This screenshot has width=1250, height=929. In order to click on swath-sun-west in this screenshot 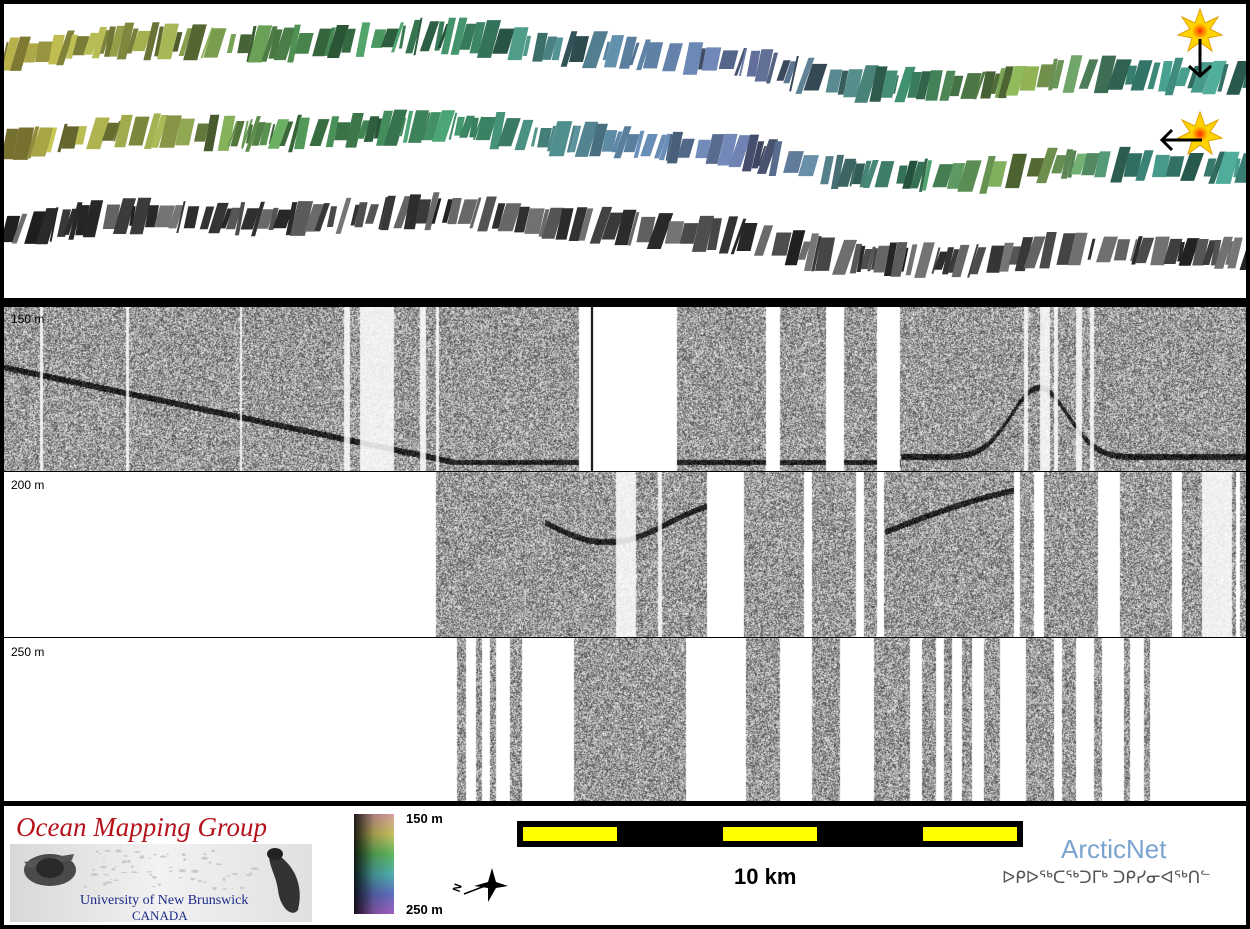, I will do `click(625, 151)`.